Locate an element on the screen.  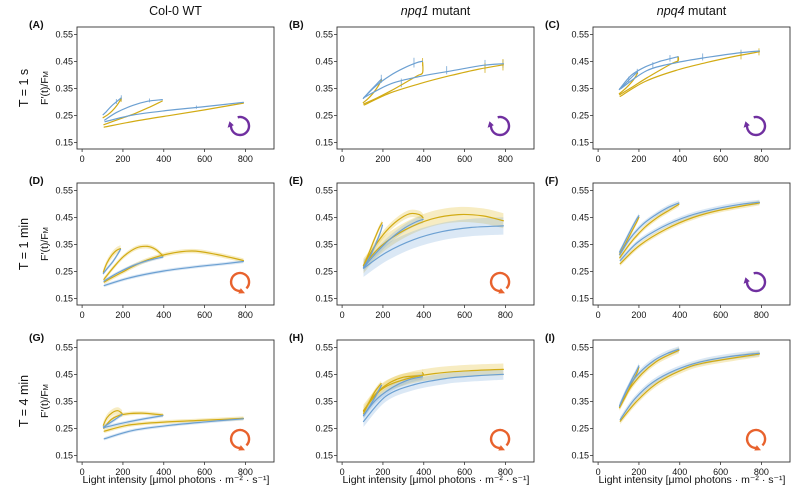
panel-label-a: (A) is located at coordinates (36, 25).